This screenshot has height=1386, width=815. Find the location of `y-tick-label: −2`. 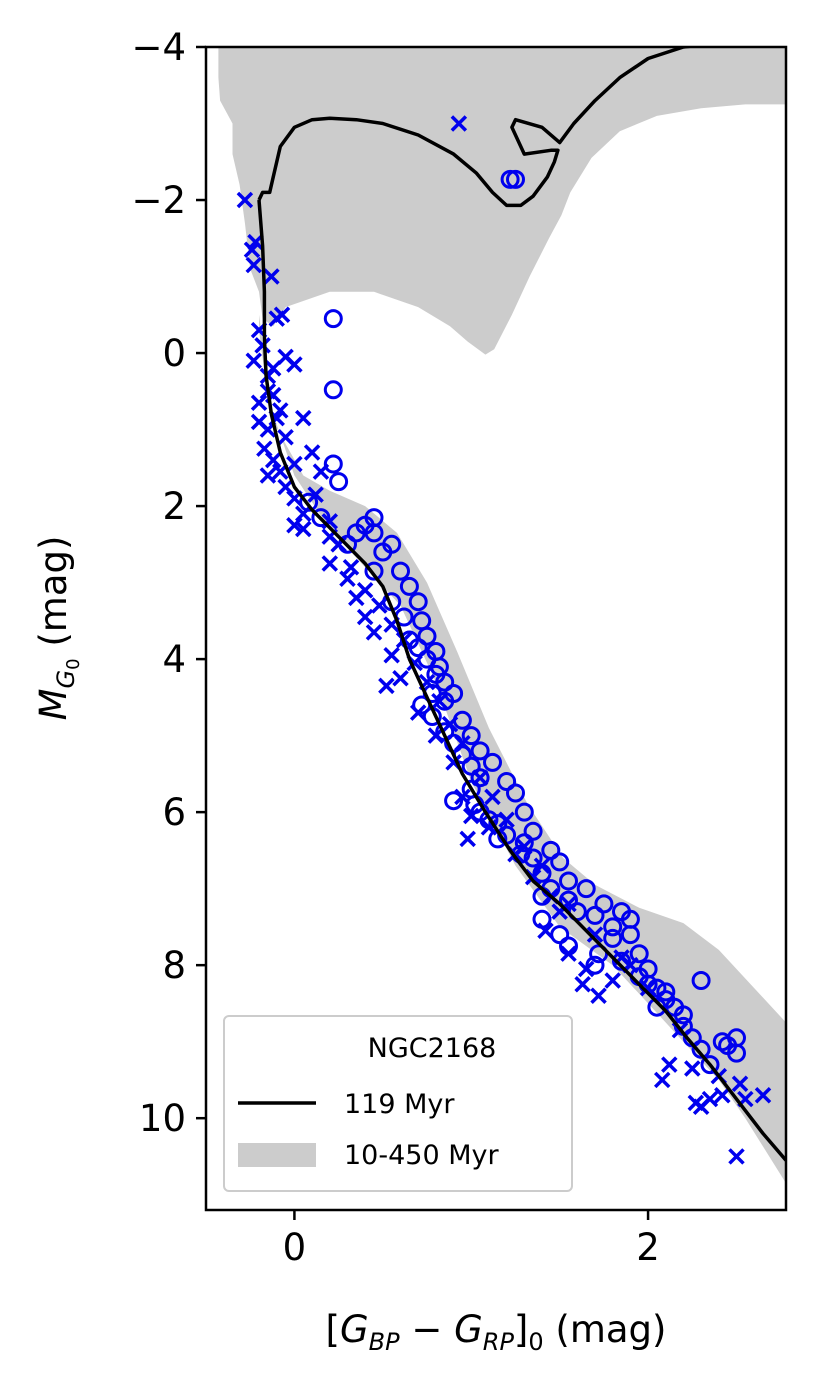

y-tick-label: −2 is located at coordinates (158, 200).